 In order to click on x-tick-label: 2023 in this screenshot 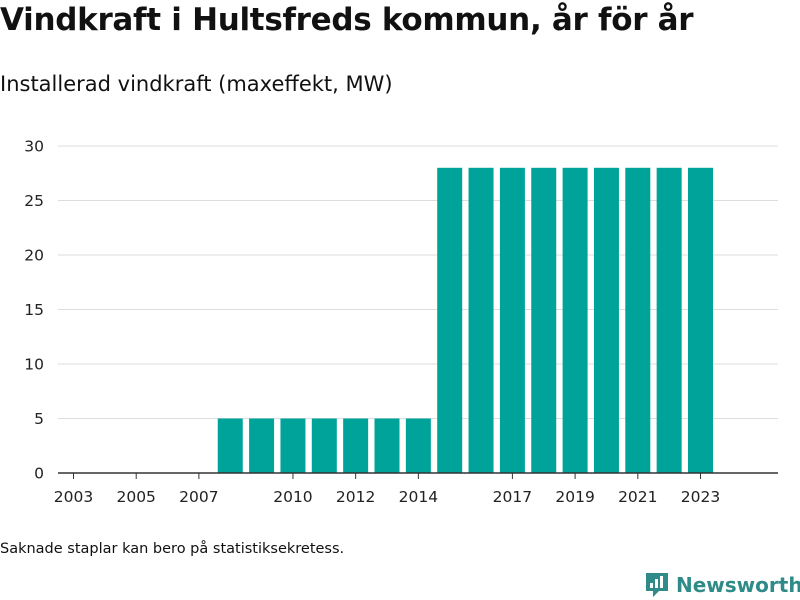, I will do `click(700, 497)`.